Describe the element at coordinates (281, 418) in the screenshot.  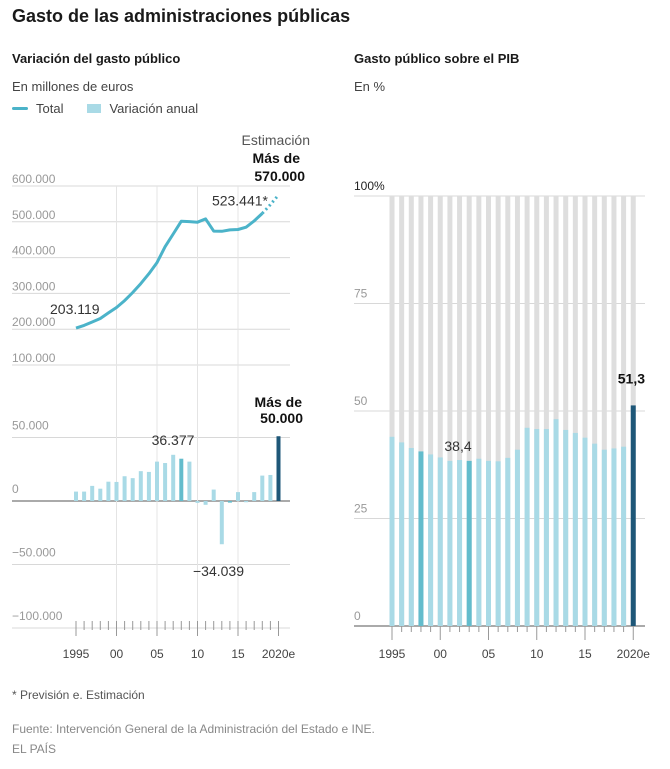
I see `estimate-variation-line2: 50.000` at that location.